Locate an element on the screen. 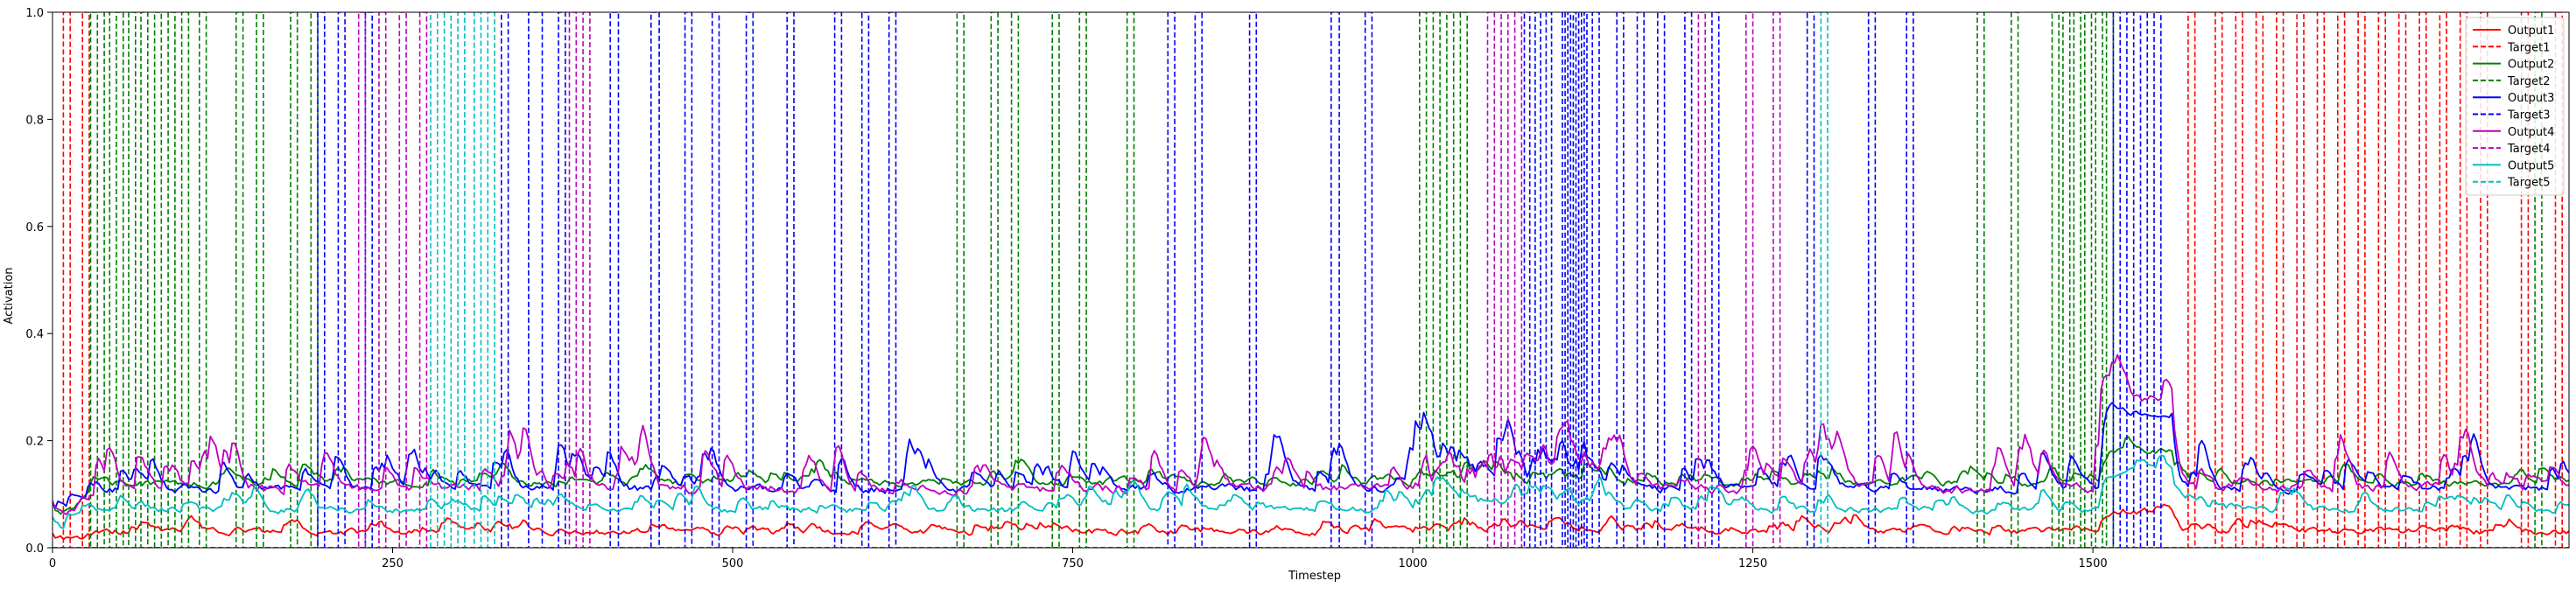  legend-label: Target5 is located at coordinates (2529, 183).